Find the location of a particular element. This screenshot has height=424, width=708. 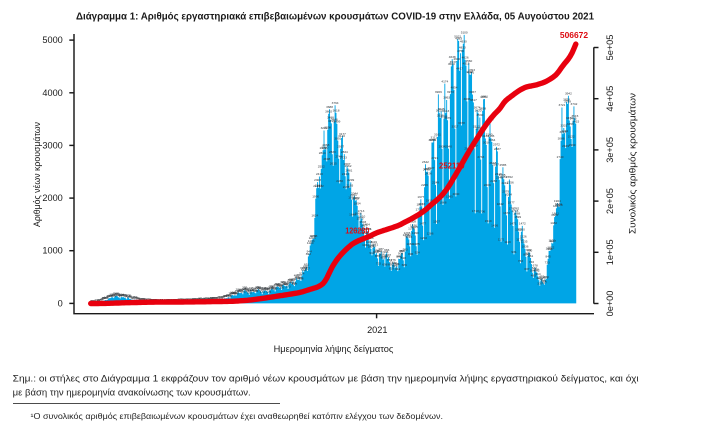

svg-text: 678 is located at coordinates (535, 265).